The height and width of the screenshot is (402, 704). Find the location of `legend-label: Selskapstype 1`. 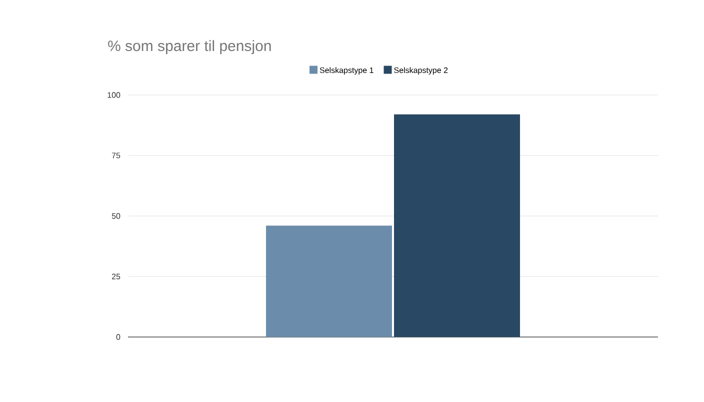

legend-label: Selskapstype 1 is located at coordinates (347, 71).